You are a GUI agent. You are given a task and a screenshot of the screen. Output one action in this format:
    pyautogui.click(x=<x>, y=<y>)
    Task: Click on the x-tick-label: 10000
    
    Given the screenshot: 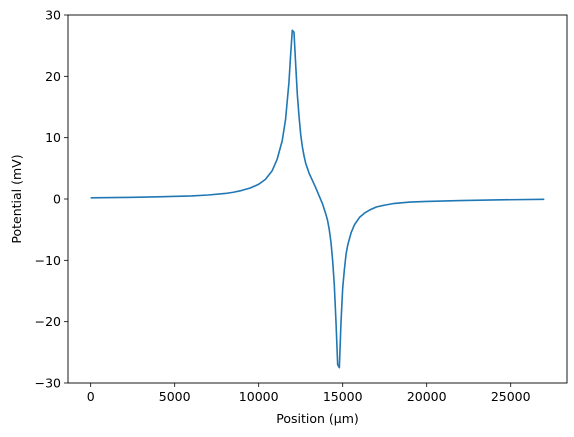 What is the action you would take?
    pyautogui.click(x=259, y=396)
    